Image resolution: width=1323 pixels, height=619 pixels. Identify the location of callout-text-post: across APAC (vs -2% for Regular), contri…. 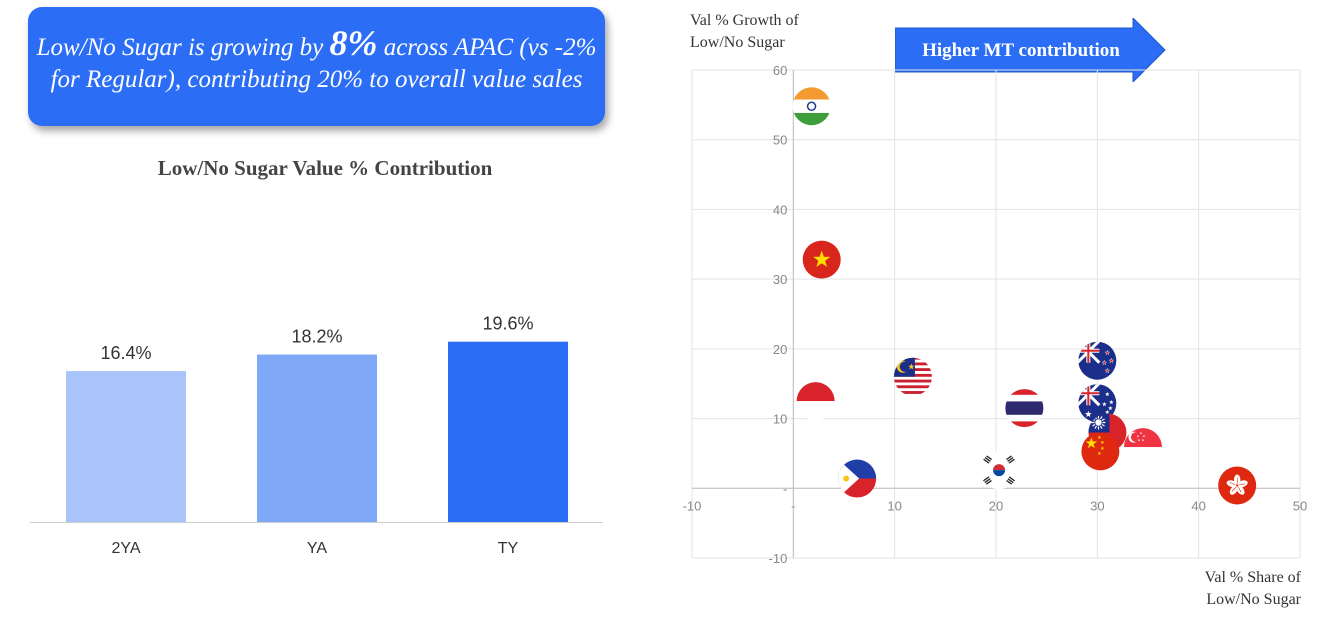
(323, 63).